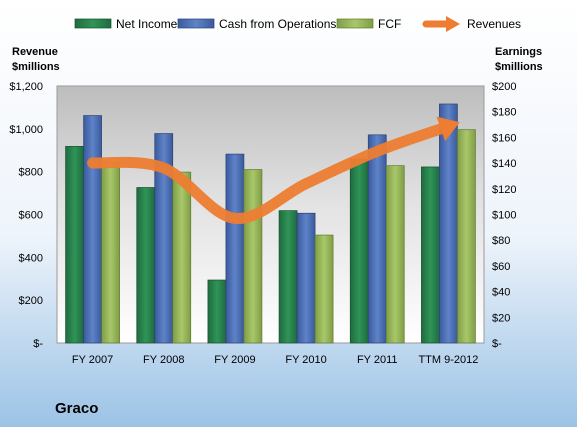  Describe the element at coordinates (504, 138) in the screenshot. I see `right-tick-label: $160` at that location.